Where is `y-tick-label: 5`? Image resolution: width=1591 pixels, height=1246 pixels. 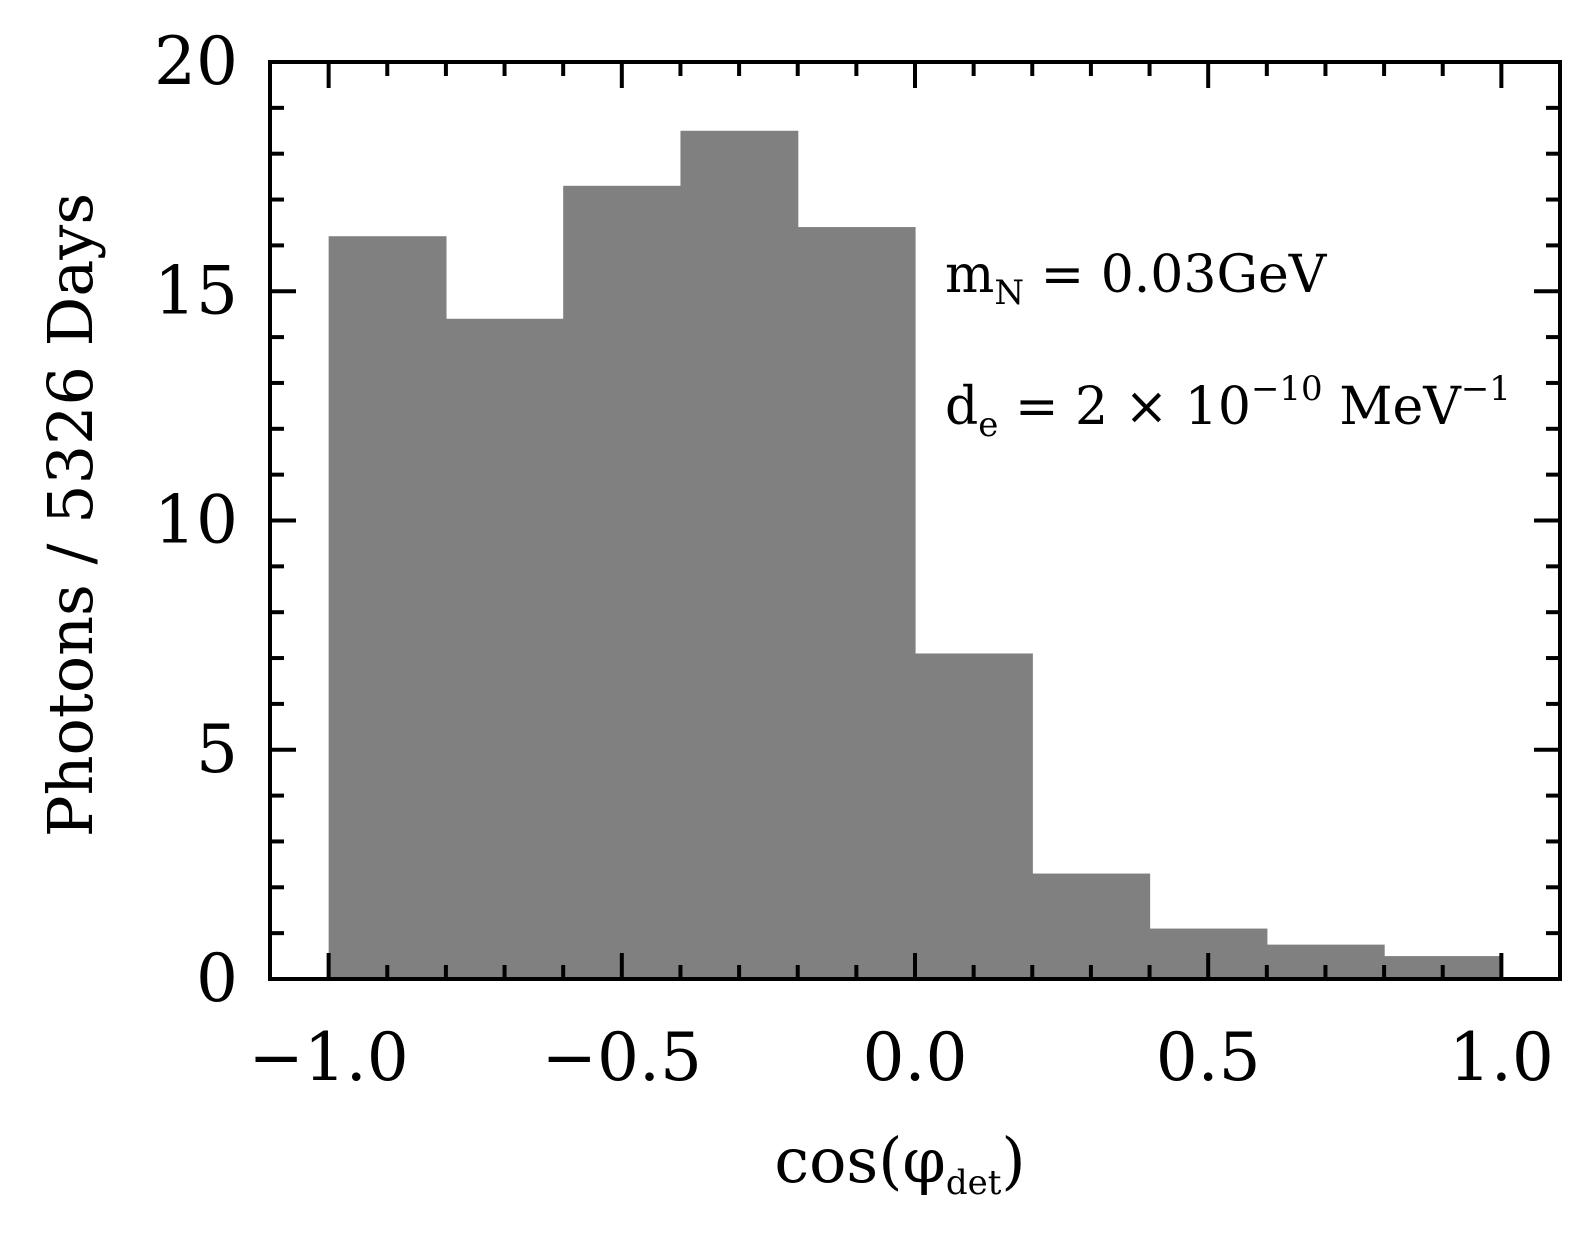
y-tick-label: 5 is located at coordinates (217, 749).